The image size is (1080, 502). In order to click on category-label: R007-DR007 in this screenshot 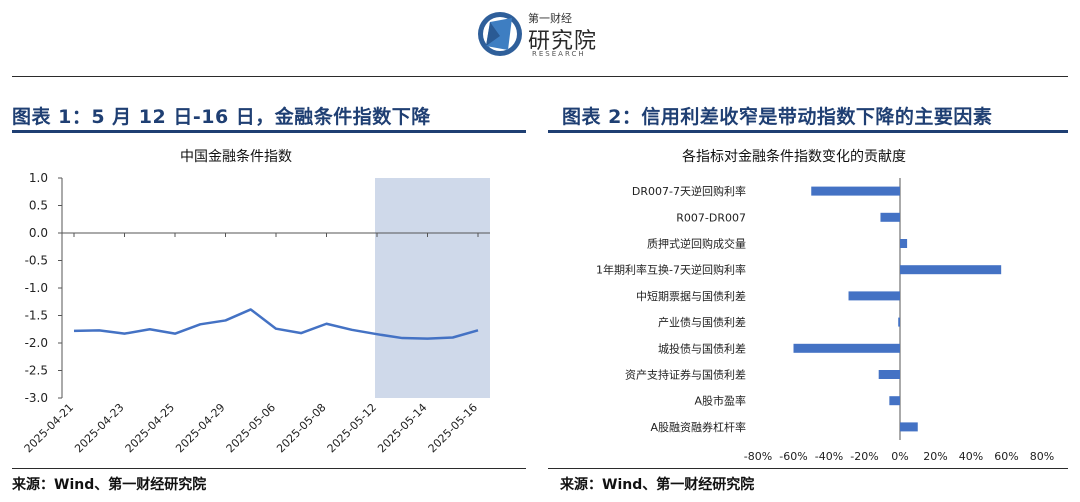, I will do `click(711, 217)`.